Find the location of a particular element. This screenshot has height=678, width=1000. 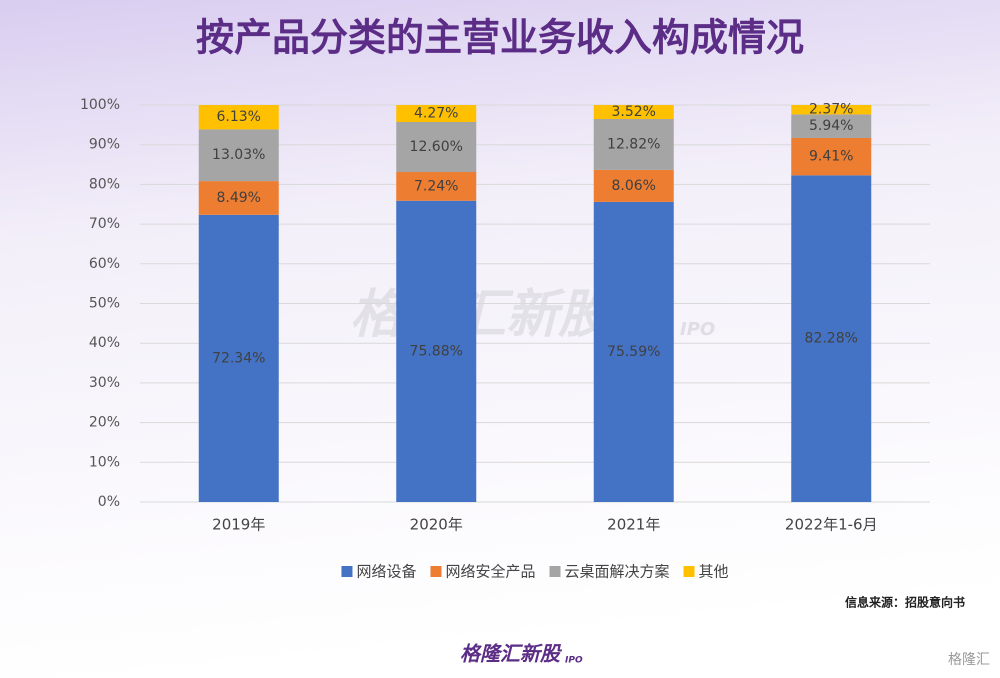

y-tick-label: 40% is located at coordinates (104, 343).